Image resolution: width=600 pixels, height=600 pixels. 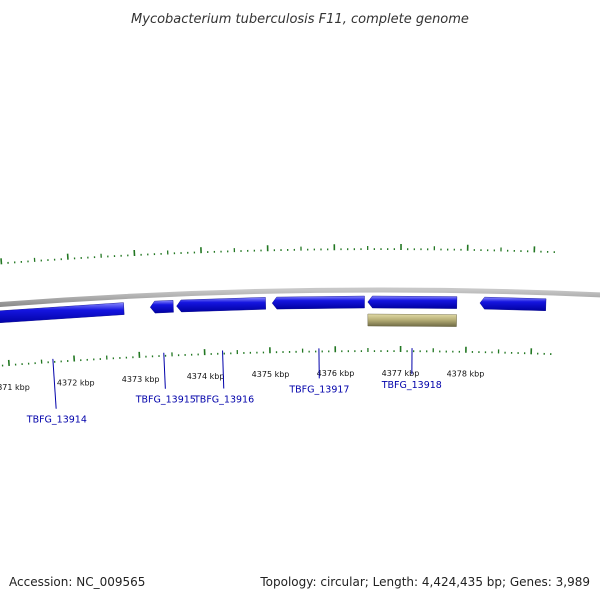 I want to click on scale-label: 4378 kbp, so click(x=466, y=374).